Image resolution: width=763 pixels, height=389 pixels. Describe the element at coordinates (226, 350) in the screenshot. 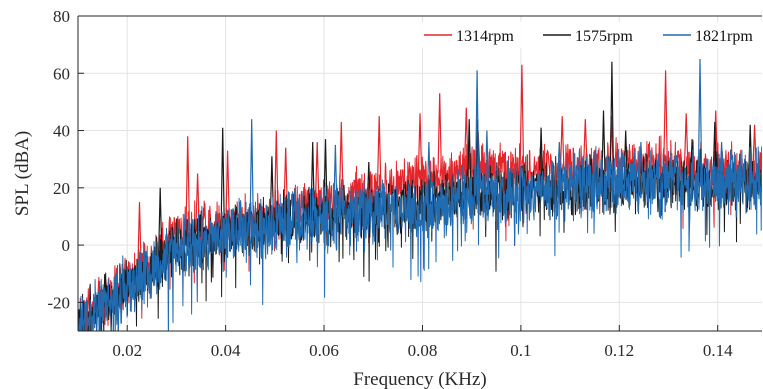

I see `x-tick-label: 0.04` at that location.